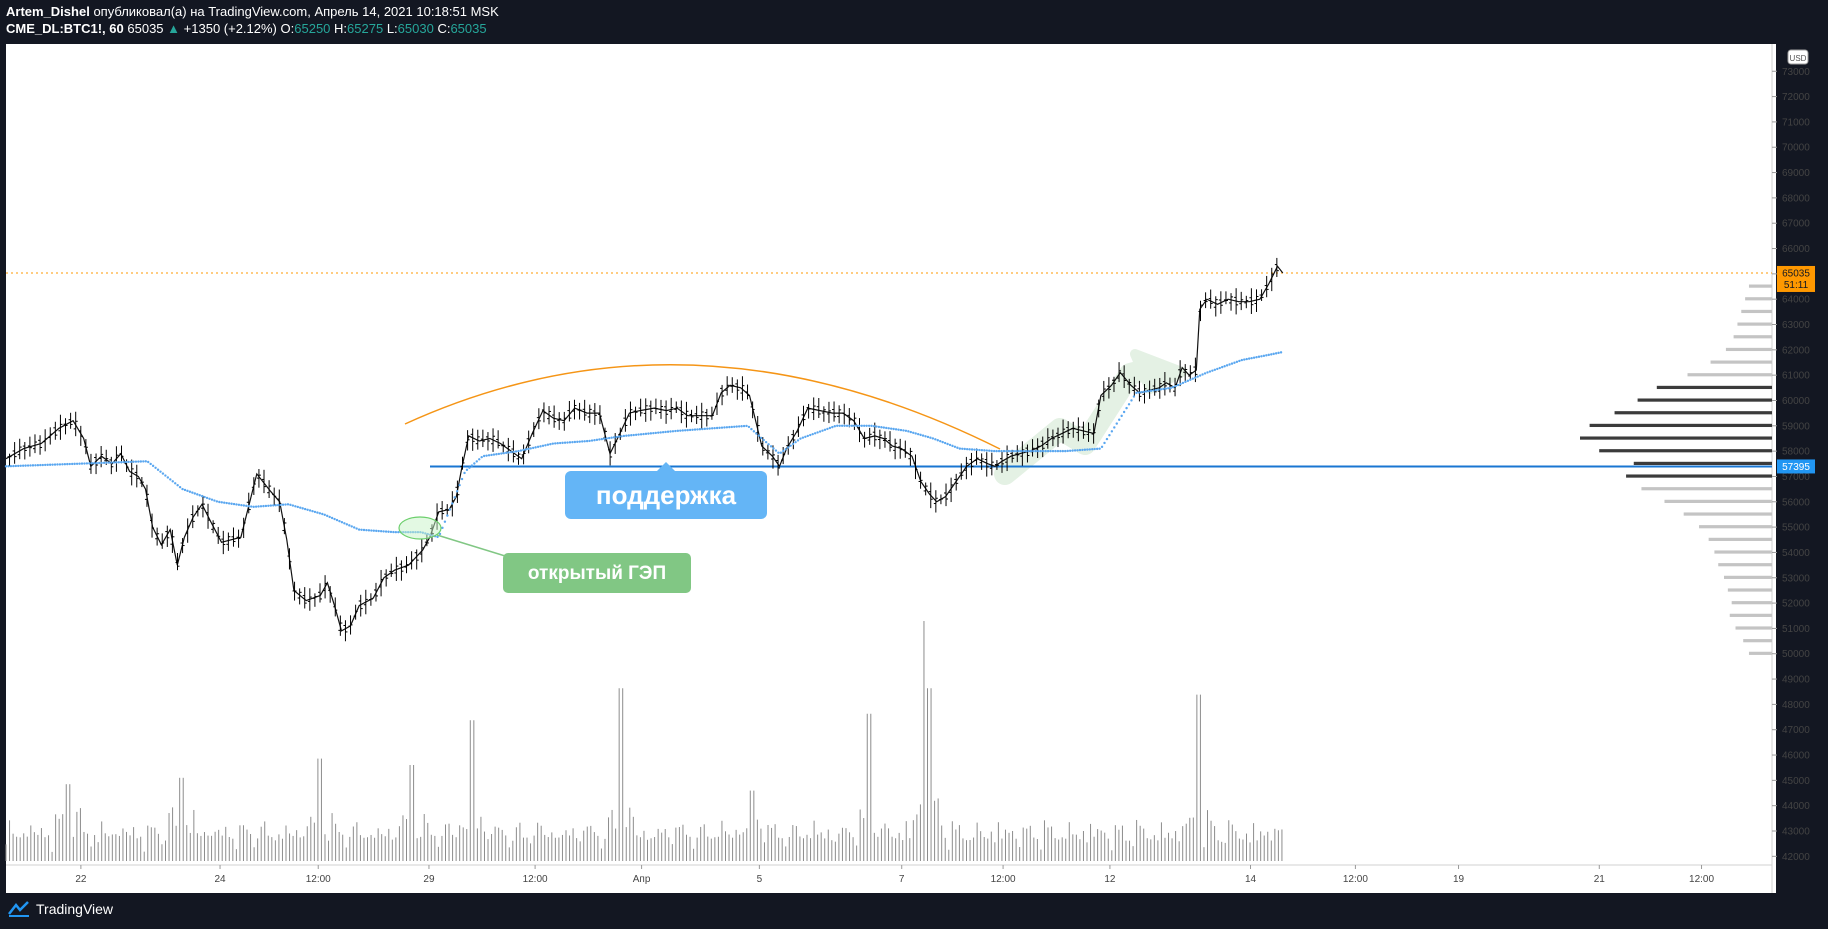 This screenshot has height=929, width=1828. What do you see at coordinates (65, 28) in the screenshot?
I see `symbol-name: CME_DL:BTC1!, 60` at bounding box center [65, 28].